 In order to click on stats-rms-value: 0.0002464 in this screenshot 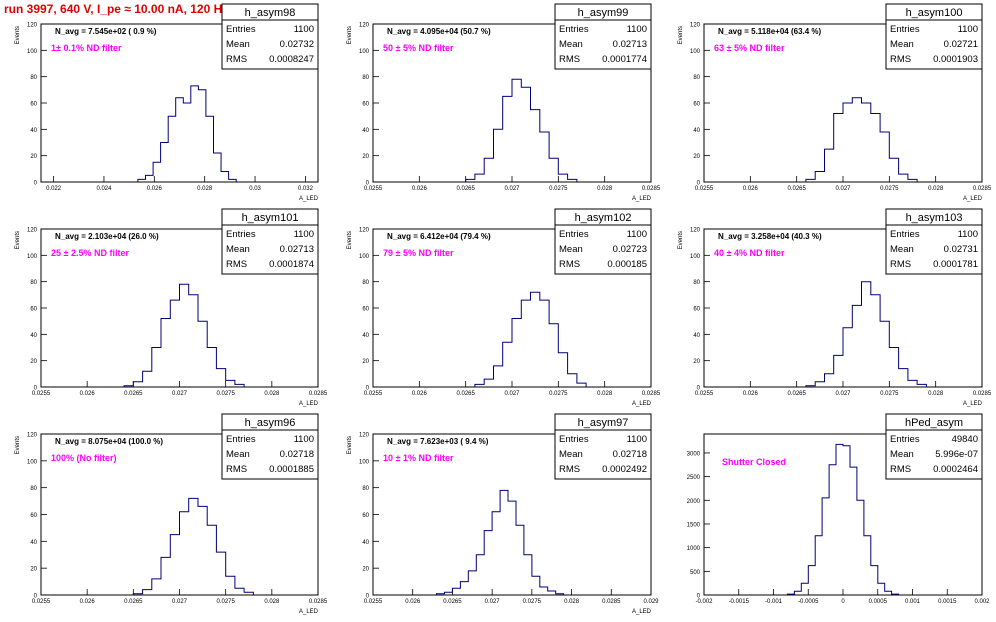, I will do `click(955, 469)`.